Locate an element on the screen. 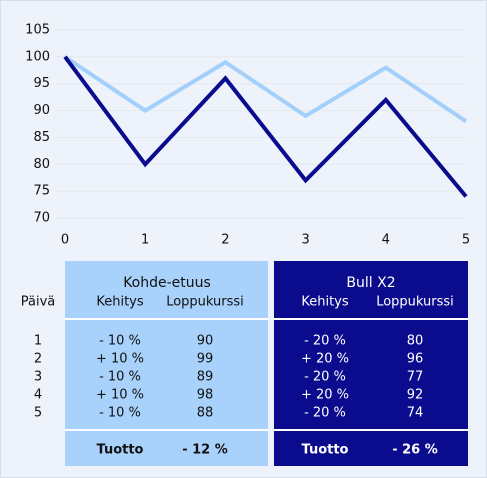 The image size is (487, 478). x-tick-label: 5 is located at coordinates (466, 240).